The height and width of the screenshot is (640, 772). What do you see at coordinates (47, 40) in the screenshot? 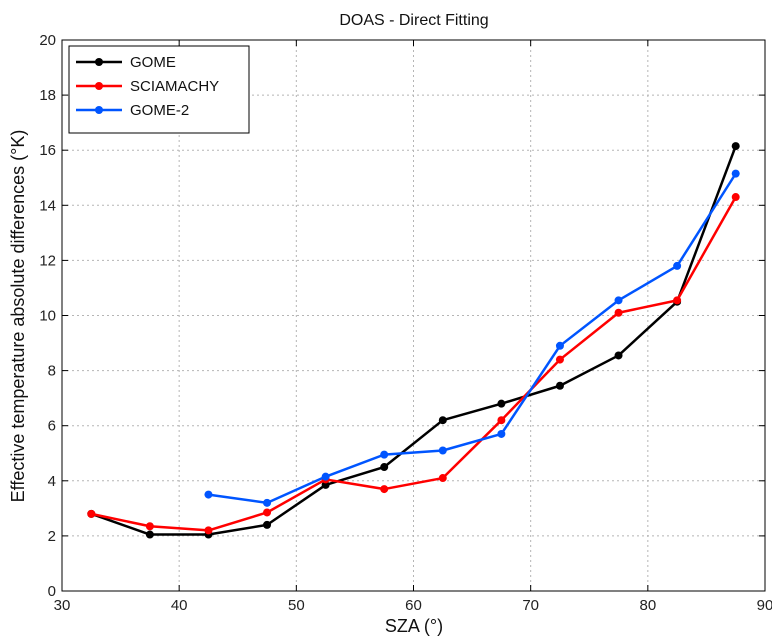
I see `y-tick-label: 20` at bounding box center [47, 40].